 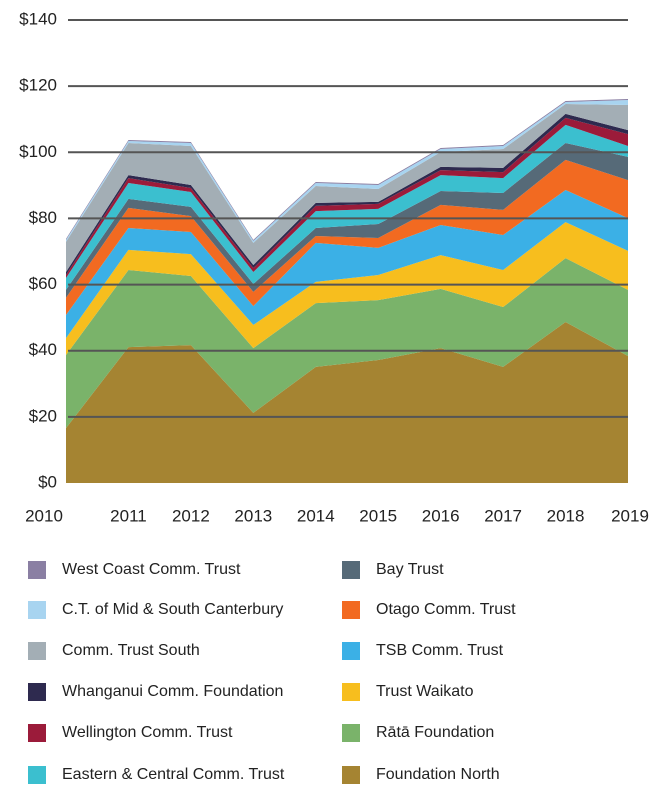 I want to click on x-tick-label: 2011, so click(x=128, y=515).